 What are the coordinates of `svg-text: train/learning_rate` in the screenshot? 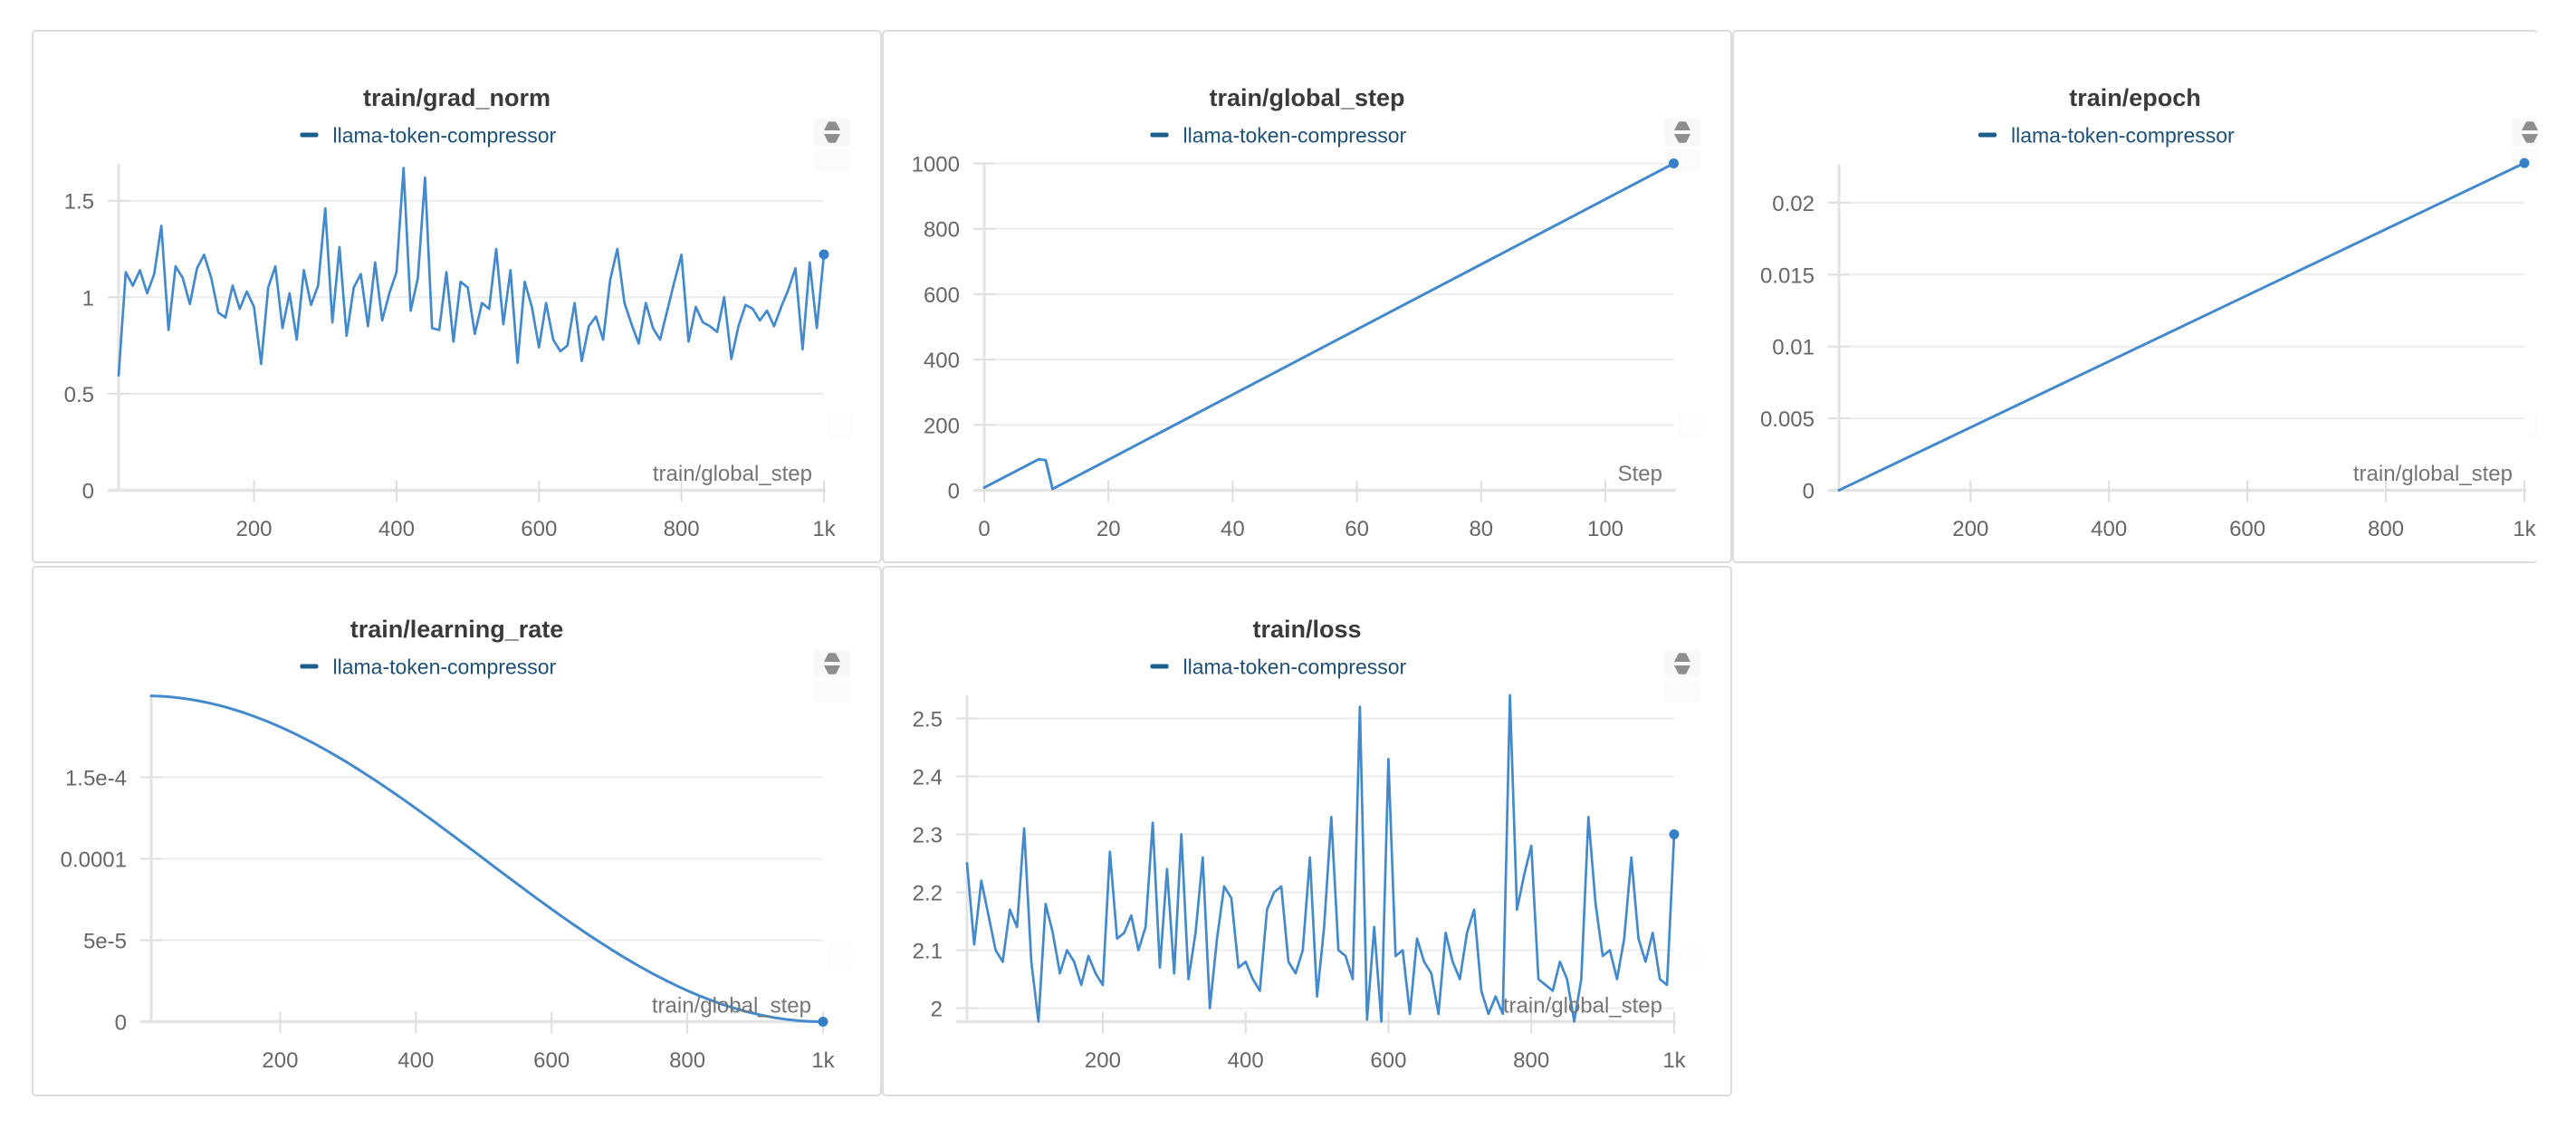 It's located at (457, 629).